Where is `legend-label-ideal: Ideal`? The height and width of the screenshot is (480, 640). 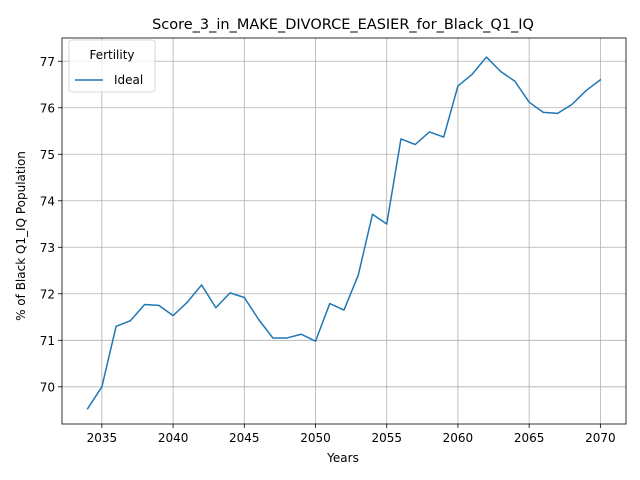 legend-label-ideal: Ideal is located at coordinates (128, 80).